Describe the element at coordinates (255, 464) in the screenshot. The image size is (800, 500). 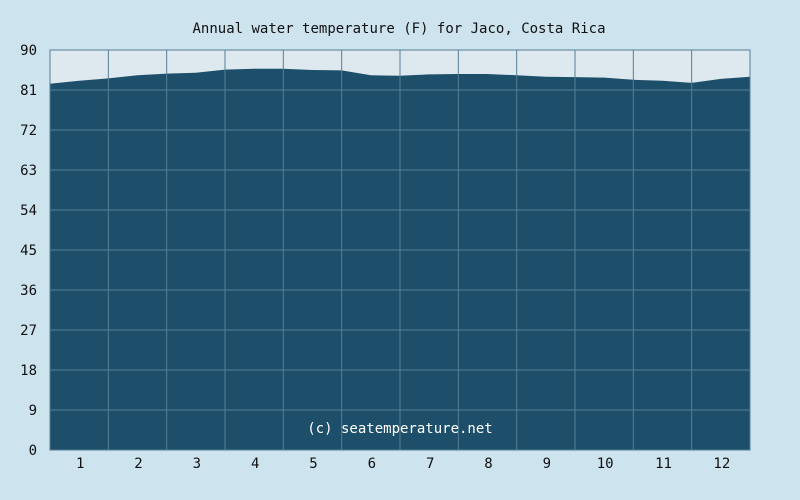
I see `x-tick-label: 4` at that location.